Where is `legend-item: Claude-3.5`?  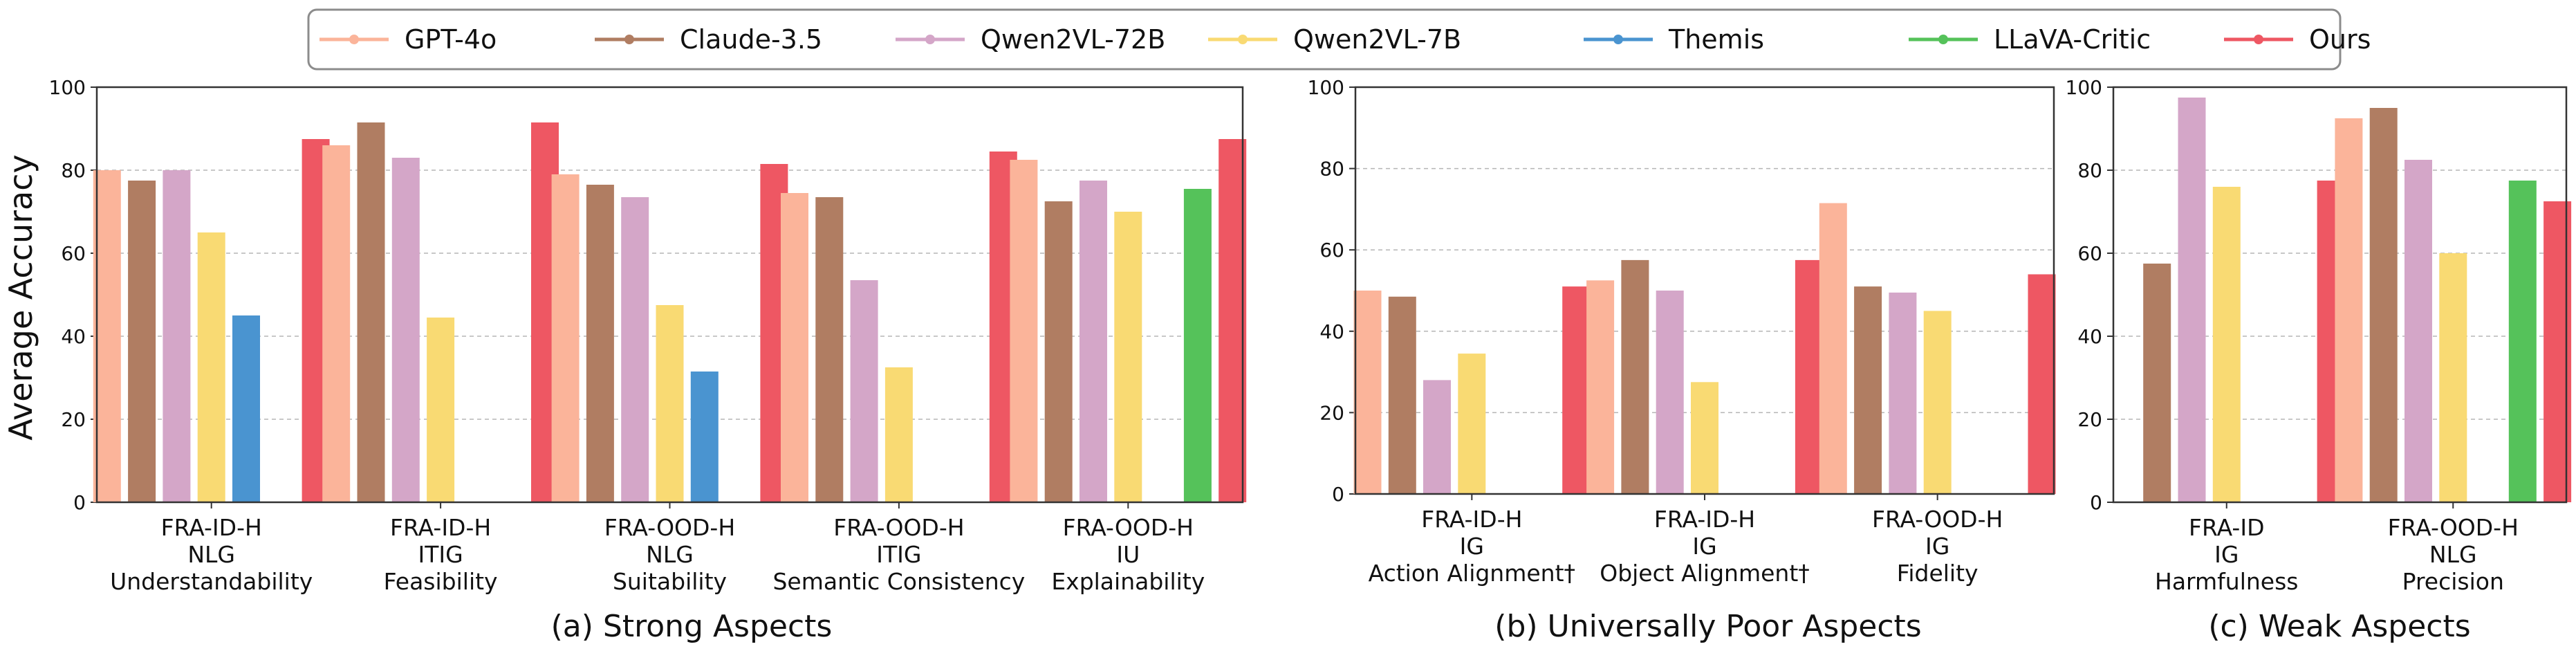 legend-item: Claude-3.5 is located at coordinates (708, 39).